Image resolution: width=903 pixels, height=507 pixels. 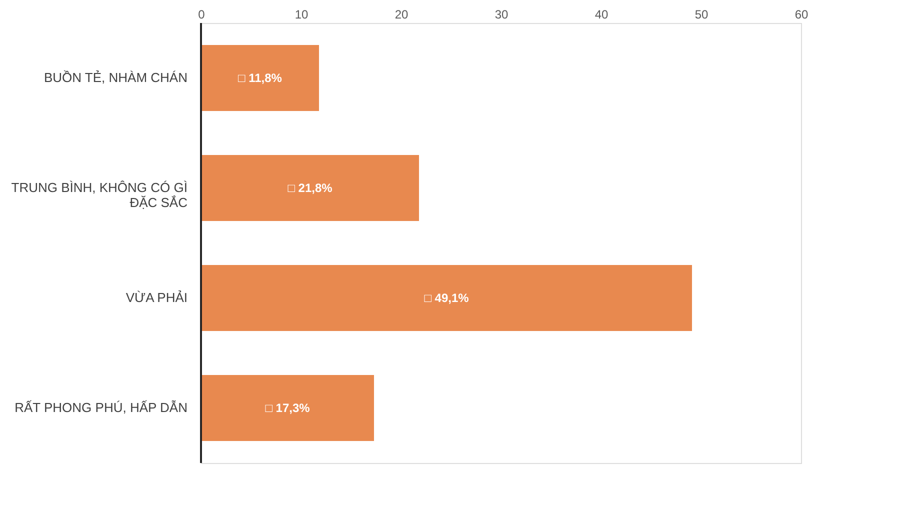 What do you see at coordinates (601, 15) in the screenshot?
I see `x-tick-label: 40` at bounding box center [601, 15].